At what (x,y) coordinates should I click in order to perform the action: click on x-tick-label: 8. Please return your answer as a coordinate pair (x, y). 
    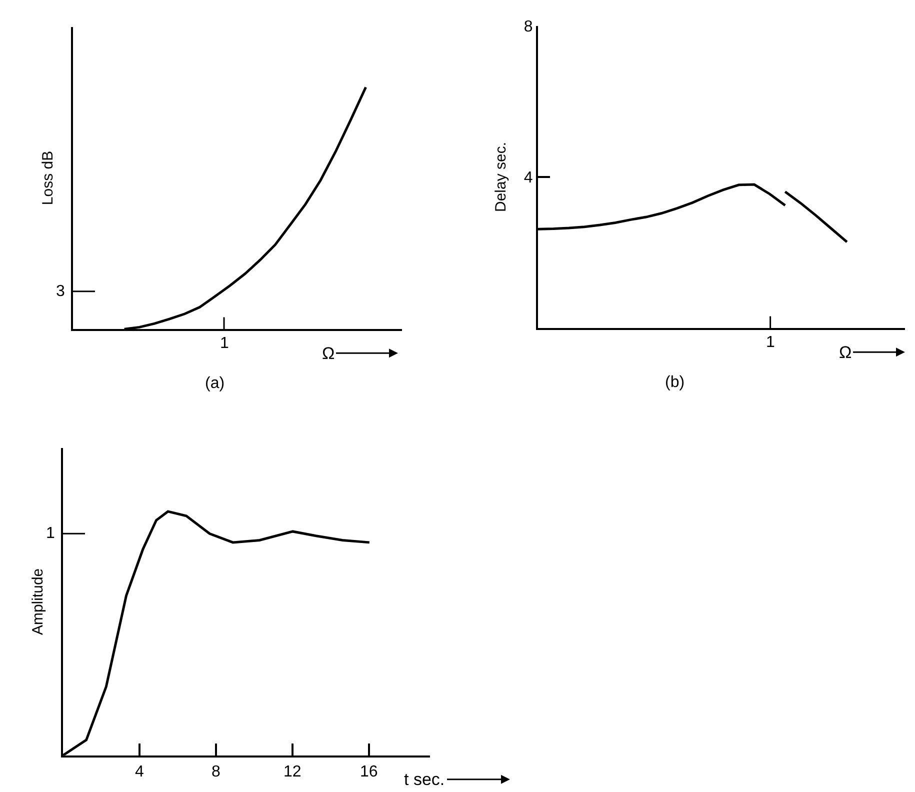
    Looking at the image, I should click on (215, 772).